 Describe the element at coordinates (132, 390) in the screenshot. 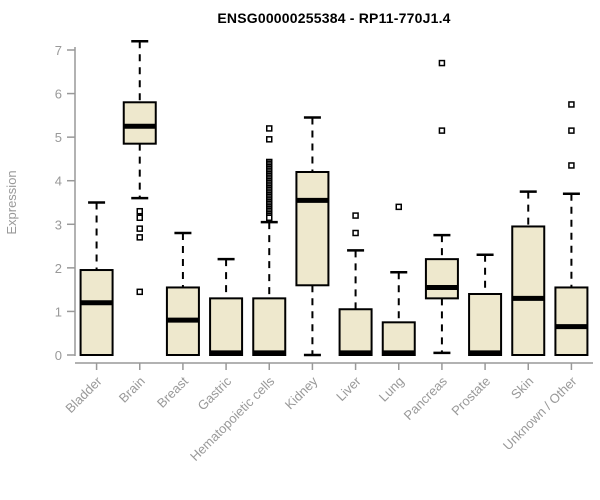

I see `x-tick-label-brain: Brain` at that location.